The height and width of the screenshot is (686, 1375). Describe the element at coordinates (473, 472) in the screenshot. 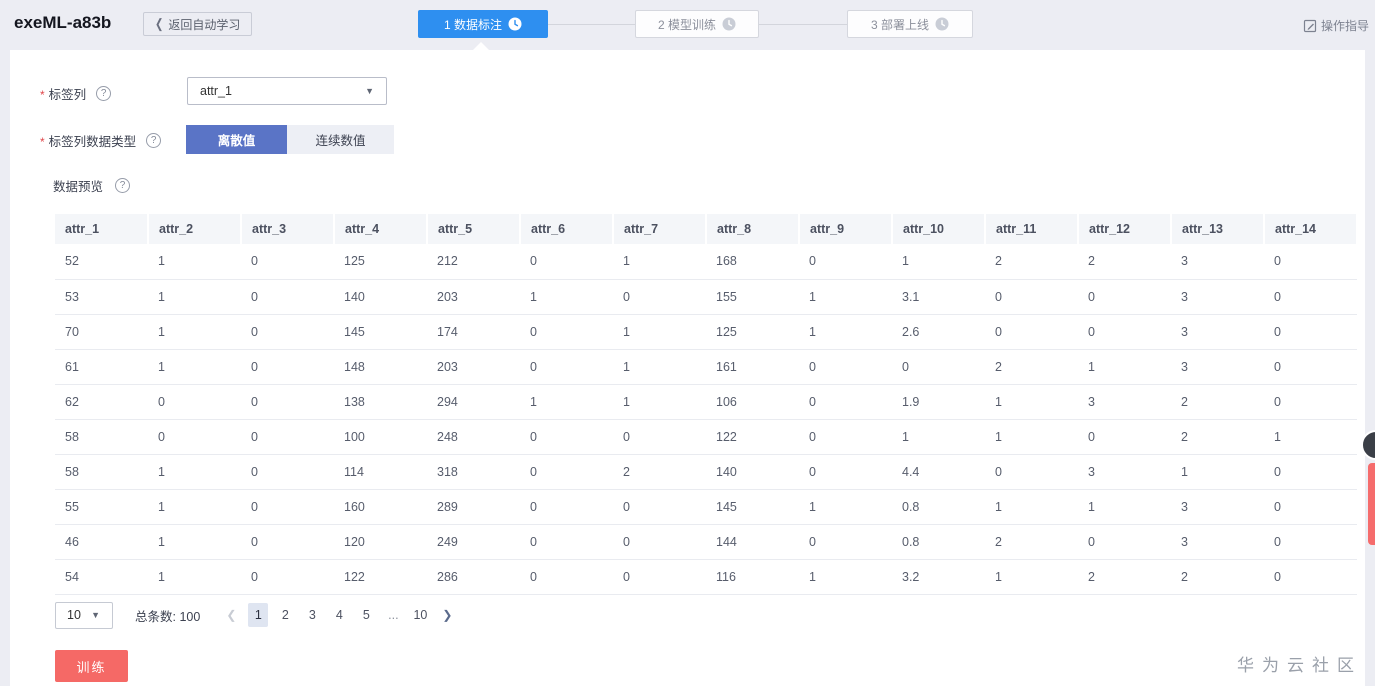

I see `table-cell: 318` at that location.